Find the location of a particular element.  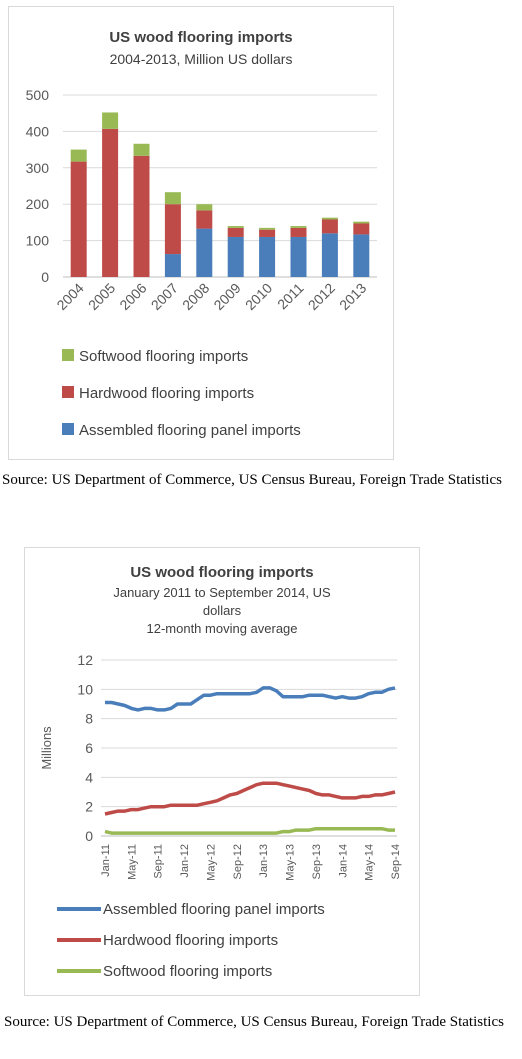

y-tick-label: 10 is located at coordinates (85, 689).